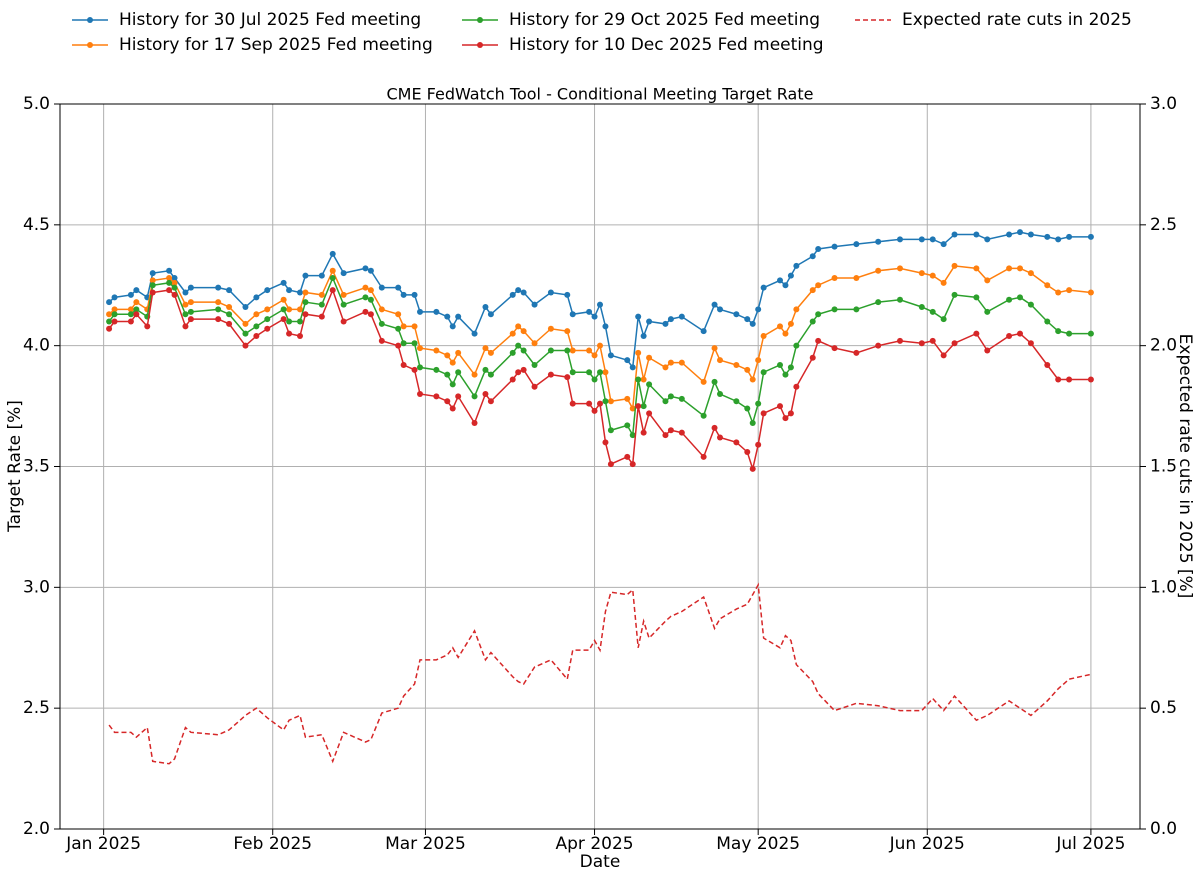 This screenshot has width=1200, height=878. I want to click on legend-marker, so click(480, 20).